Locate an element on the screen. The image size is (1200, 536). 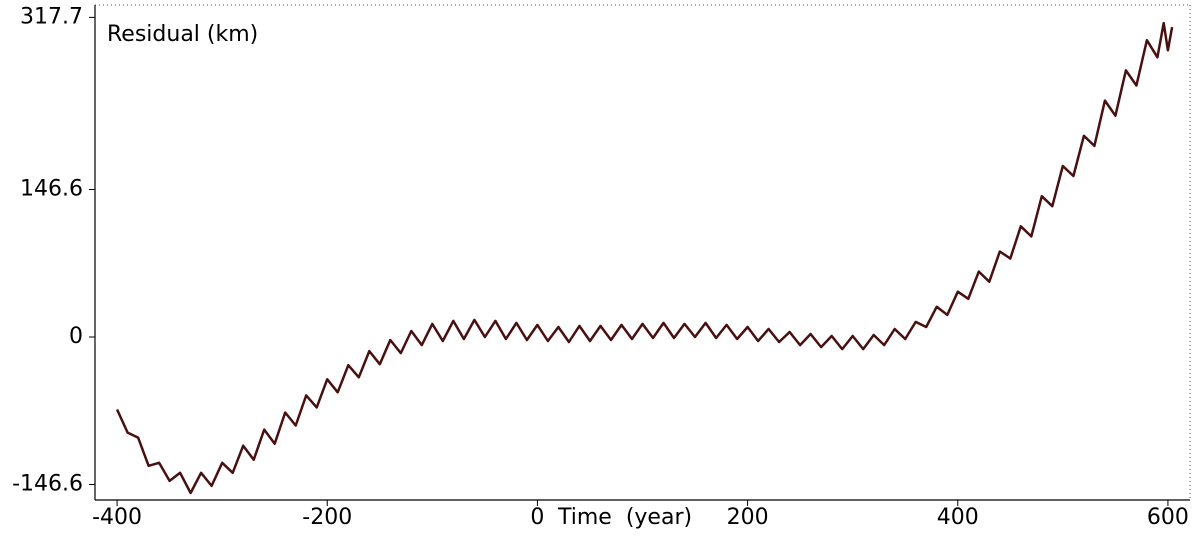
x-tick-label: 200 is located at coordinates (748, 517).